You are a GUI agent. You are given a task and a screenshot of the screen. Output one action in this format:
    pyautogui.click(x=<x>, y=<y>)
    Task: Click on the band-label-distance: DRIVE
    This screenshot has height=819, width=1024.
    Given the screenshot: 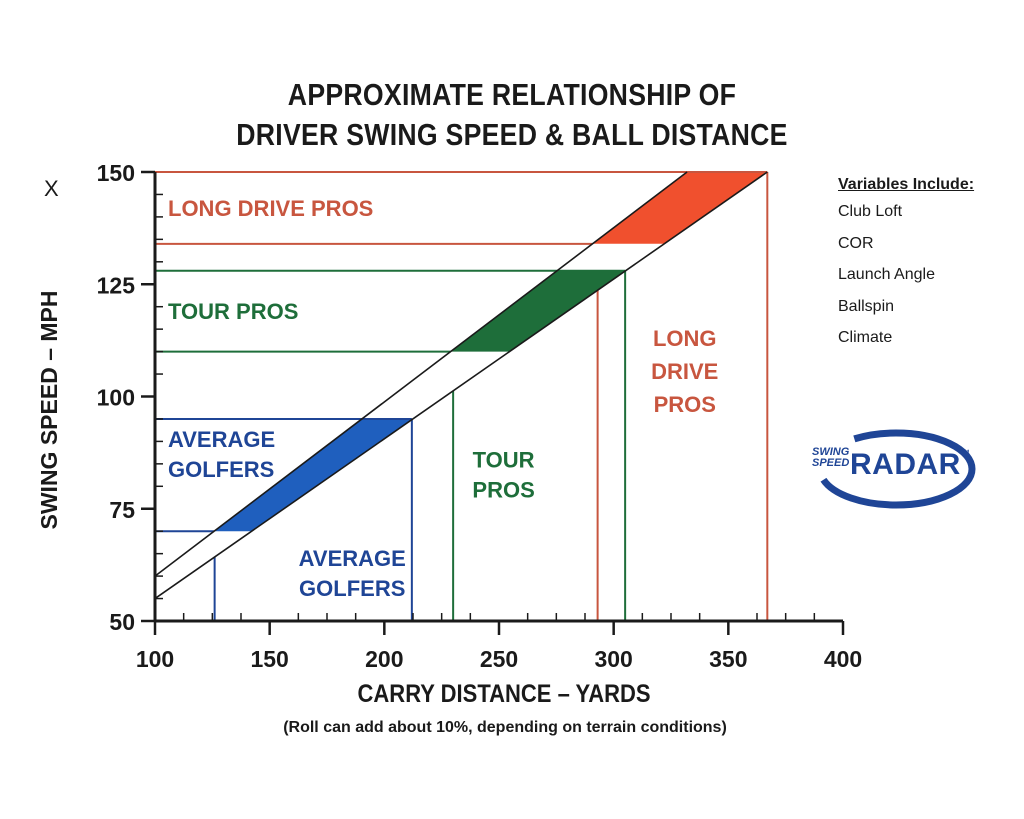 What is the action you would take?
    pyautogui.click(x=684, y=371)
    